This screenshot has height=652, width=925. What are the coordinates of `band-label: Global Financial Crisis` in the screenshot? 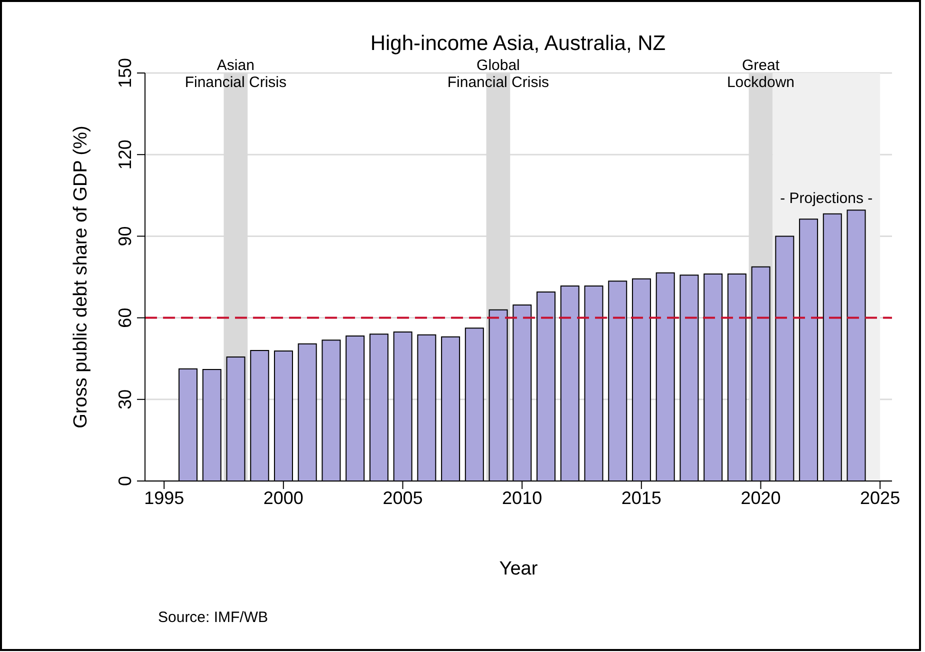 It's located at (498, 74).